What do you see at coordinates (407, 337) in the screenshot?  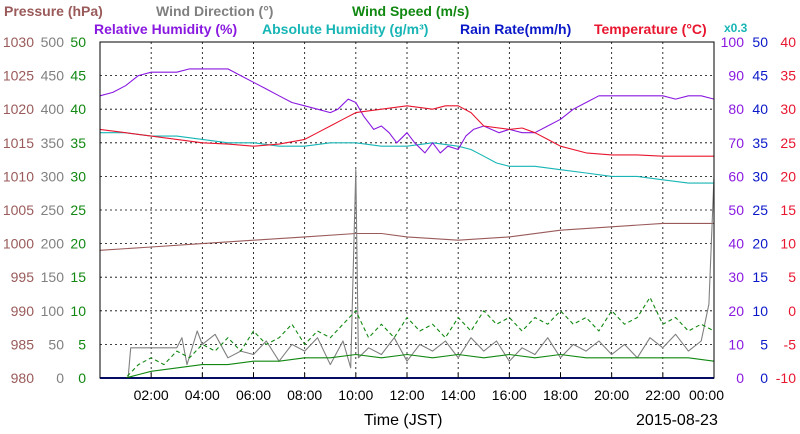 I see `series-wind-speed-gust` at bounding box center [407, 337].